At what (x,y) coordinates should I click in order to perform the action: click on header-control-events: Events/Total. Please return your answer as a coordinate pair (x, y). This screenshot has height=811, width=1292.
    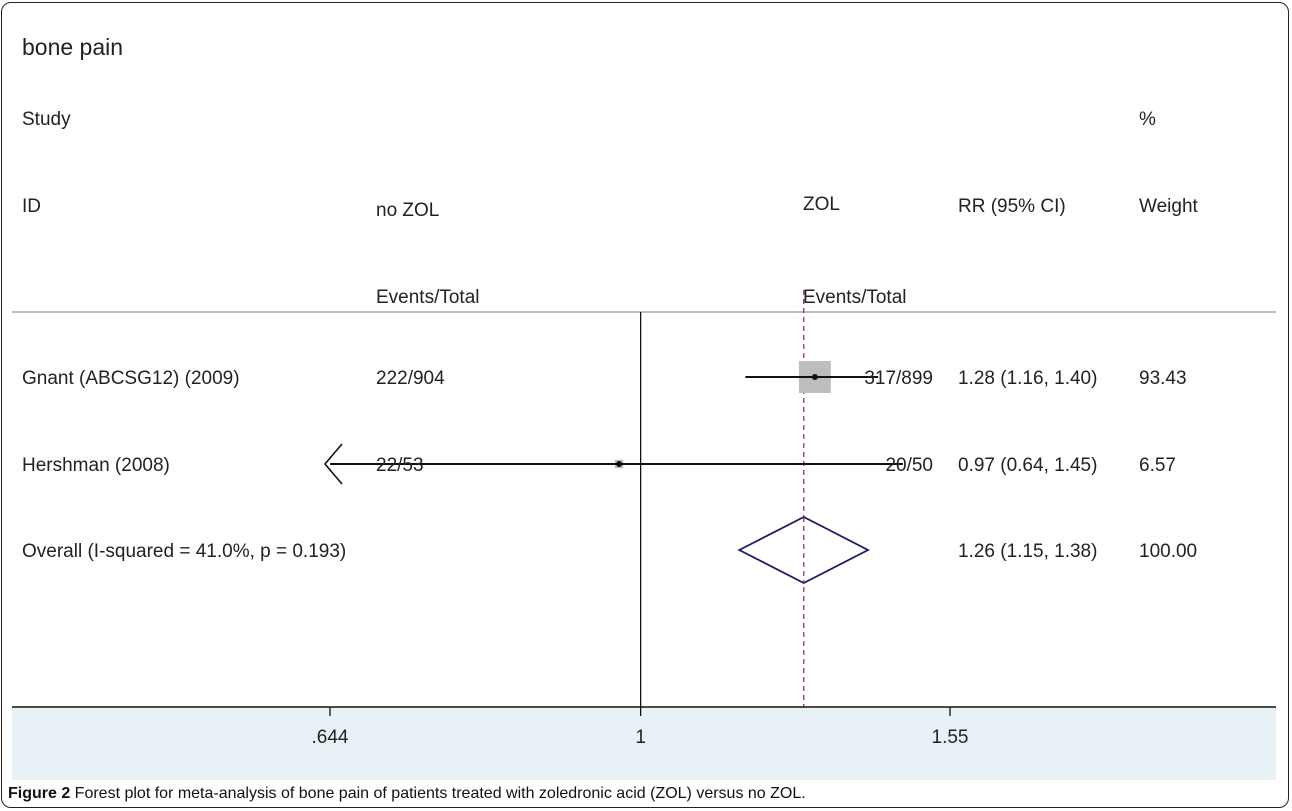
    Looking at the image, I should click on (428, 297).